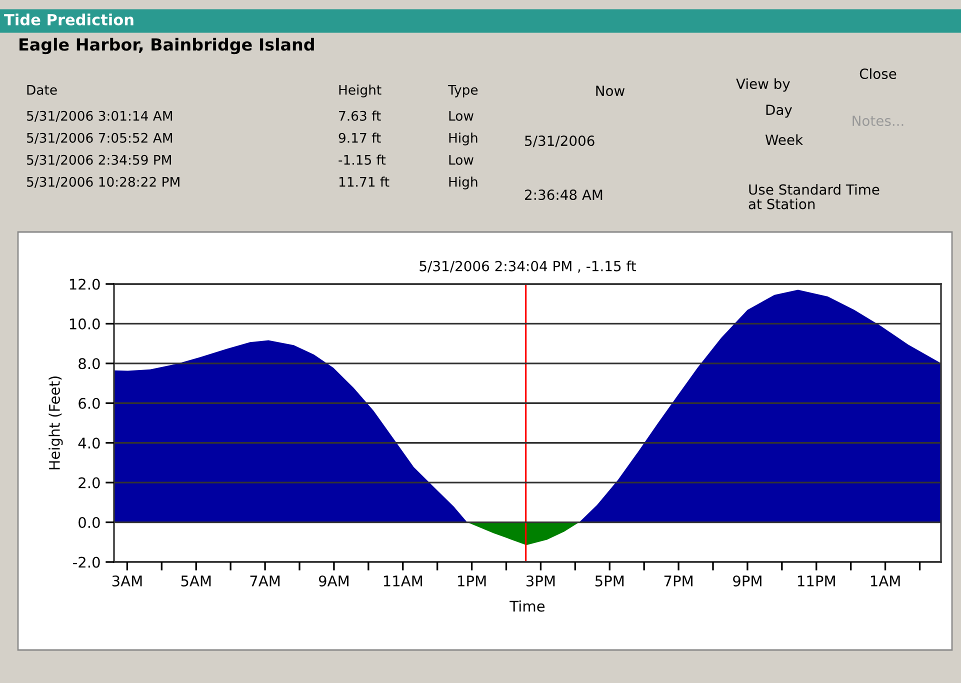 This screenshot has height=683, width=961. I want to click on text: Date, so click(42, 90).